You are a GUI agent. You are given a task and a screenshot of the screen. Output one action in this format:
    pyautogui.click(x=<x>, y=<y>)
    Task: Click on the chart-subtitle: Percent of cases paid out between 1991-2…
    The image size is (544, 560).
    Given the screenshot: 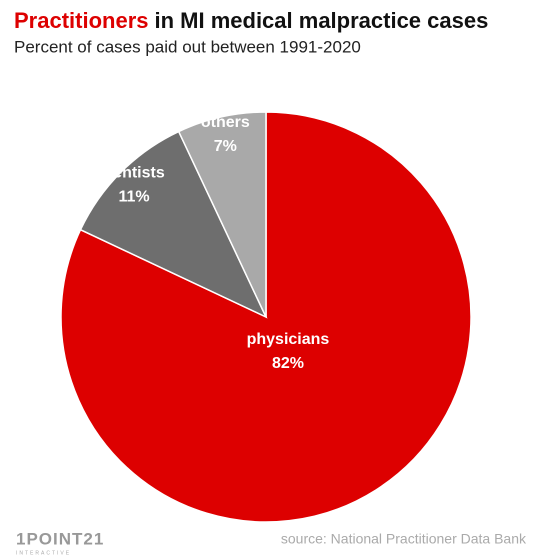 What is the action you would take?
    pyautogui.click(x=187, y=46)
    